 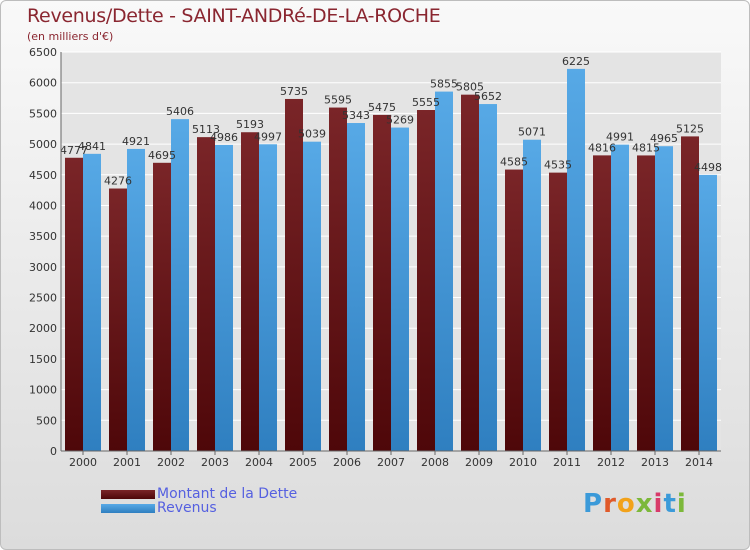 What do you see at coordinates (664, 138) in the screenshot?
I see `data-label-revenue: 4965` at bounding box center [664, 138].